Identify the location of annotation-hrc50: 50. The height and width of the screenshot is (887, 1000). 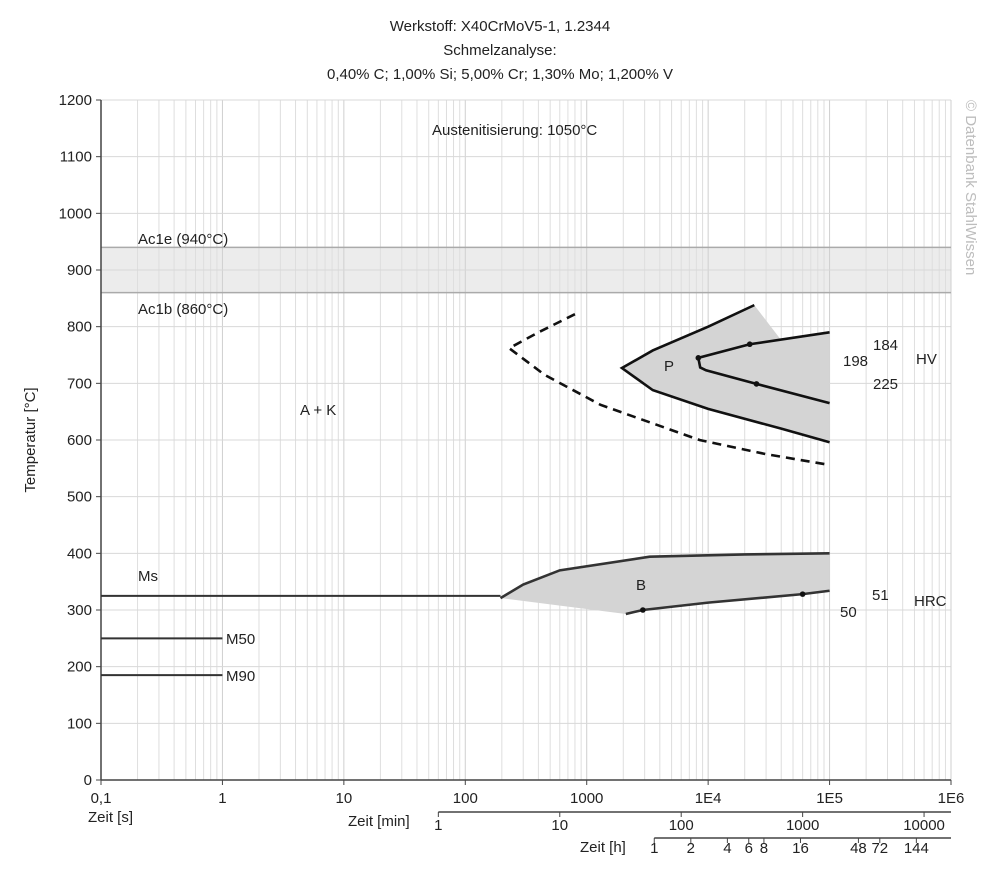
(848, 612).